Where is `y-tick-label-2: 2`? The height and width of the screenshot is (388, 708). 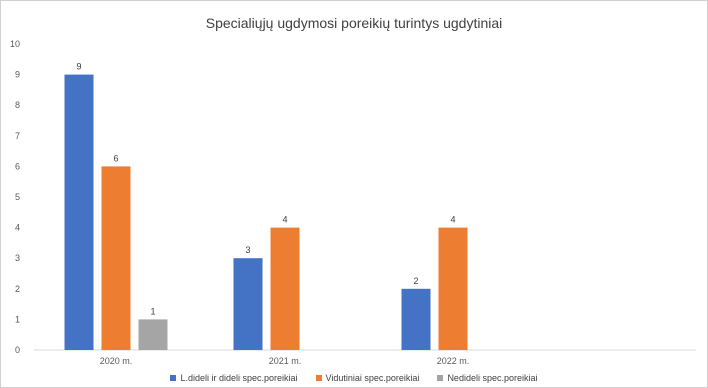 y-tick-label-2: 2 is located at coordinates (17, 289).